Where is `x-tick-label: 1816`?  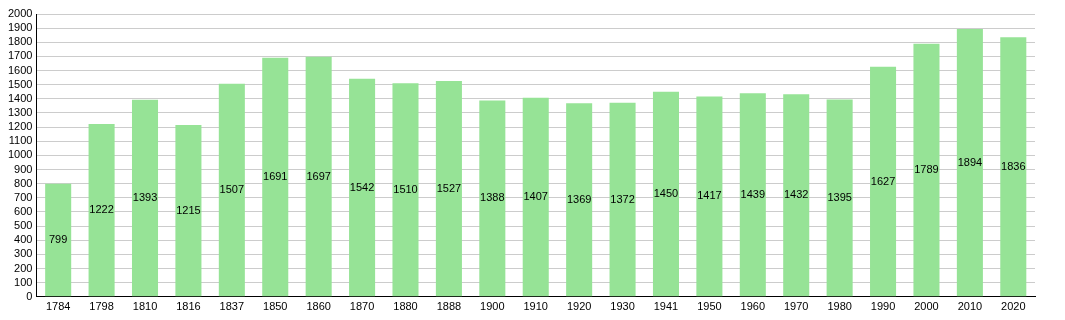
x-tick-label: 1816 is located at coordinates (188, 306).